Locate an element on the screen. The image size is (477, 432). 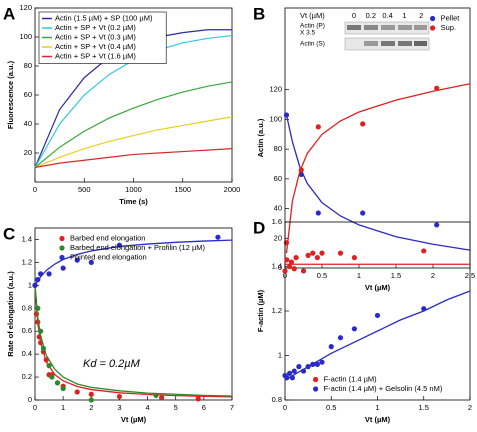
inset-lane: 0.2 is located at coordinates (371, 15).